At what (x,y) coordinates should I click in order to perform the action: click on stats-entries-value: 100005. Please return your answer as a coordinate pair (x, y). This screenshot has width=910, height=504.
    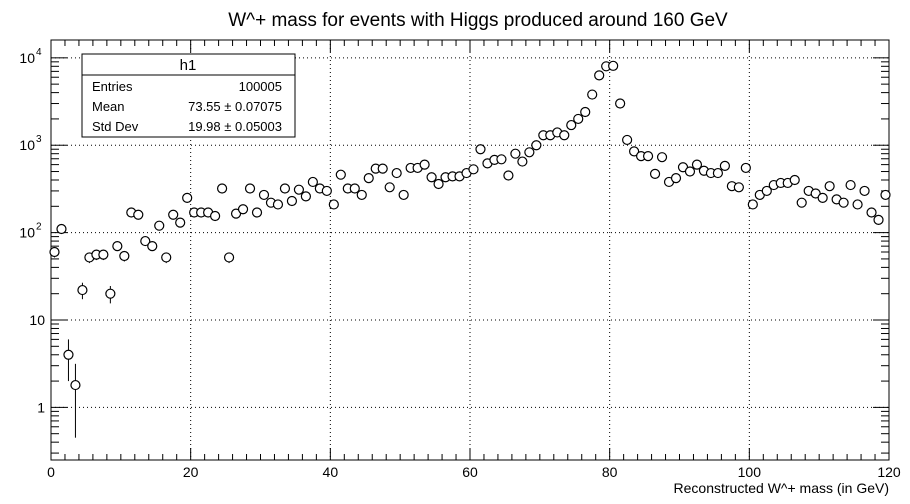
    Looking at the image, I should click on (260, 86).